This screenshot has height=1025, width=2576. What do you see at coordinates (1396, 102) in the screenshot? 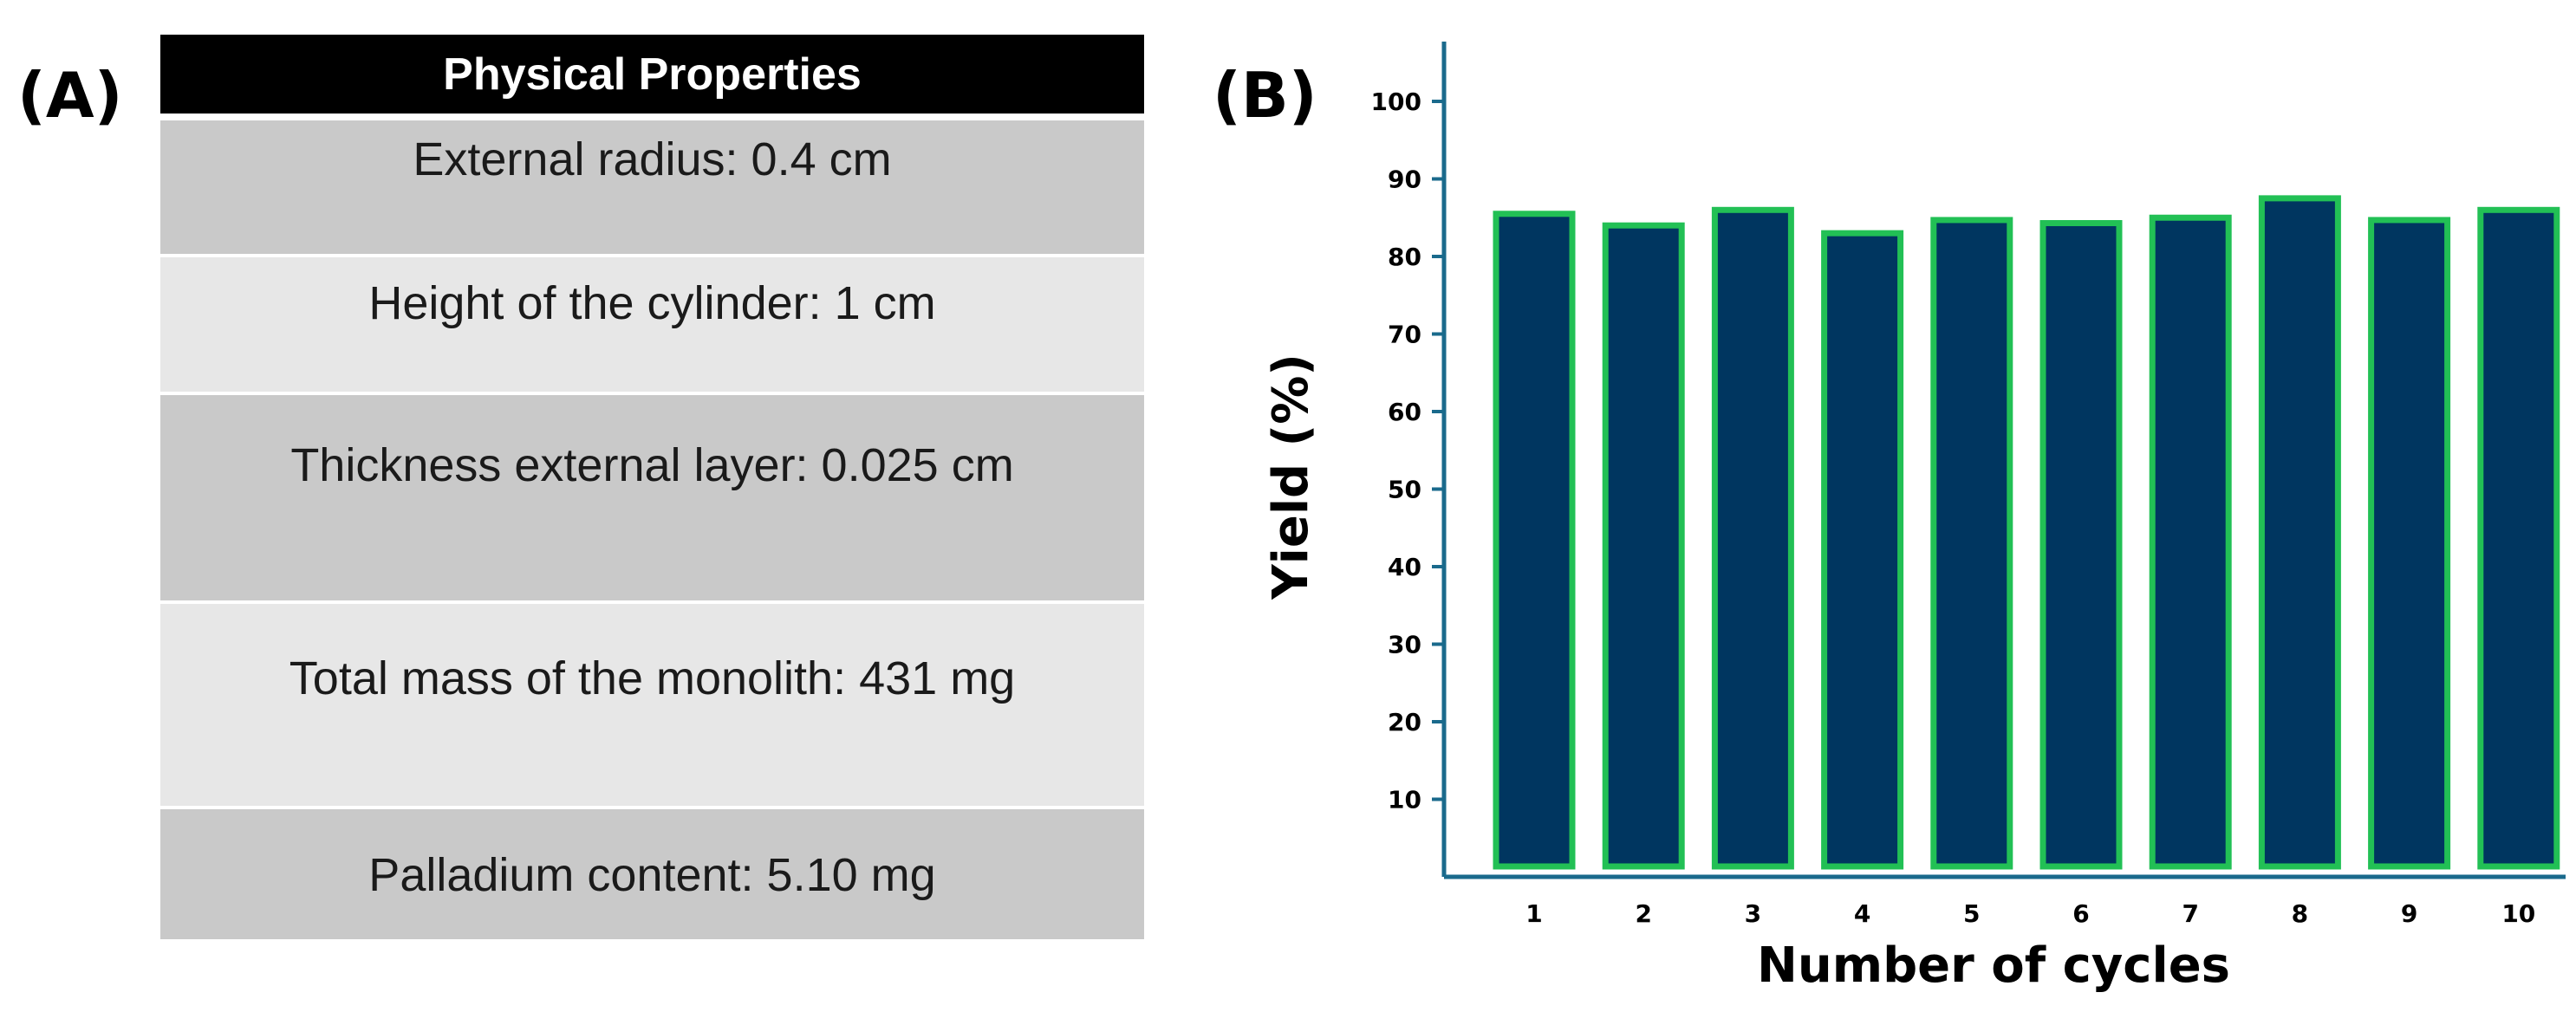
I see `y-tick-label: 100` at bounding box center [1396, 102].